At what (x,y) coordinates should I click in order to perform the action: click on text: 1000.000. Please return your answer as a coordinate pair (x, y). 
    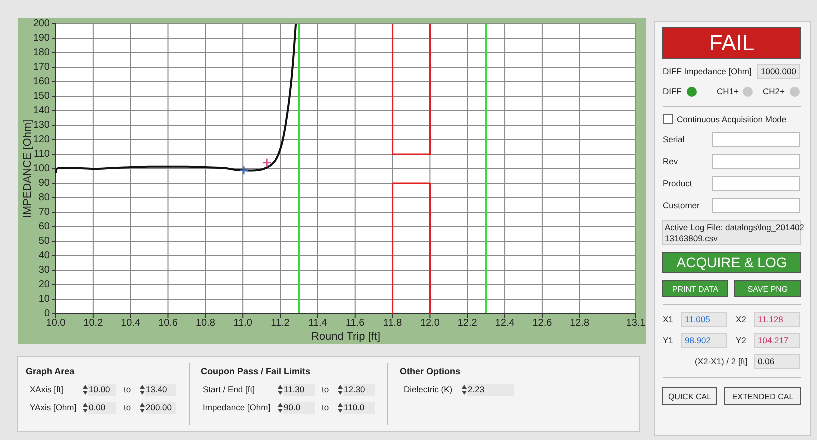
    Looking at the image, I should click on (779, 71).